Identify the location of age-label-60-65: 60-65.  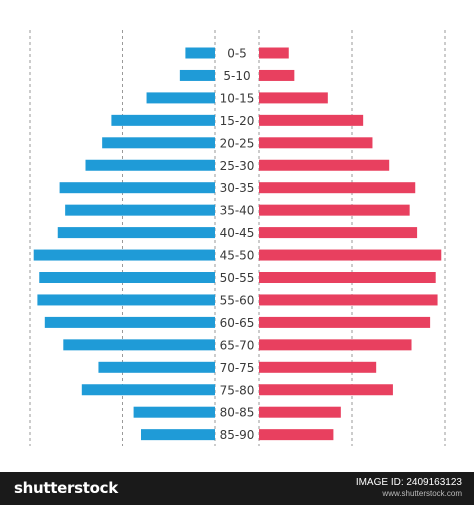
(237, 323).